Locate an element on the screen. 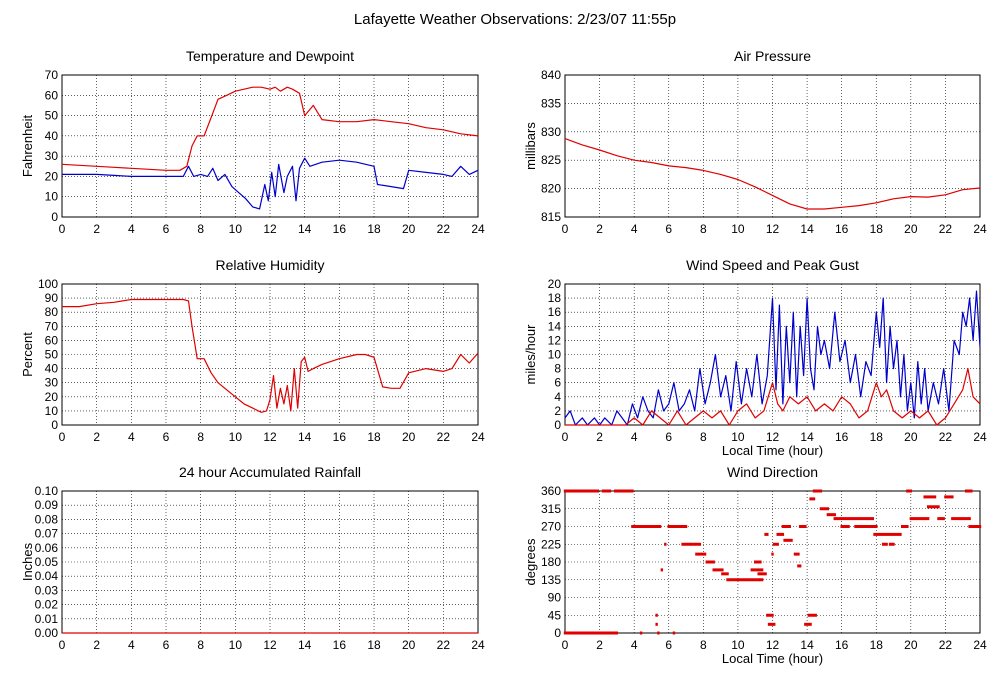 The image size is (1000, 680). y-tick-label: 835 is located at coordinates (551, 103).